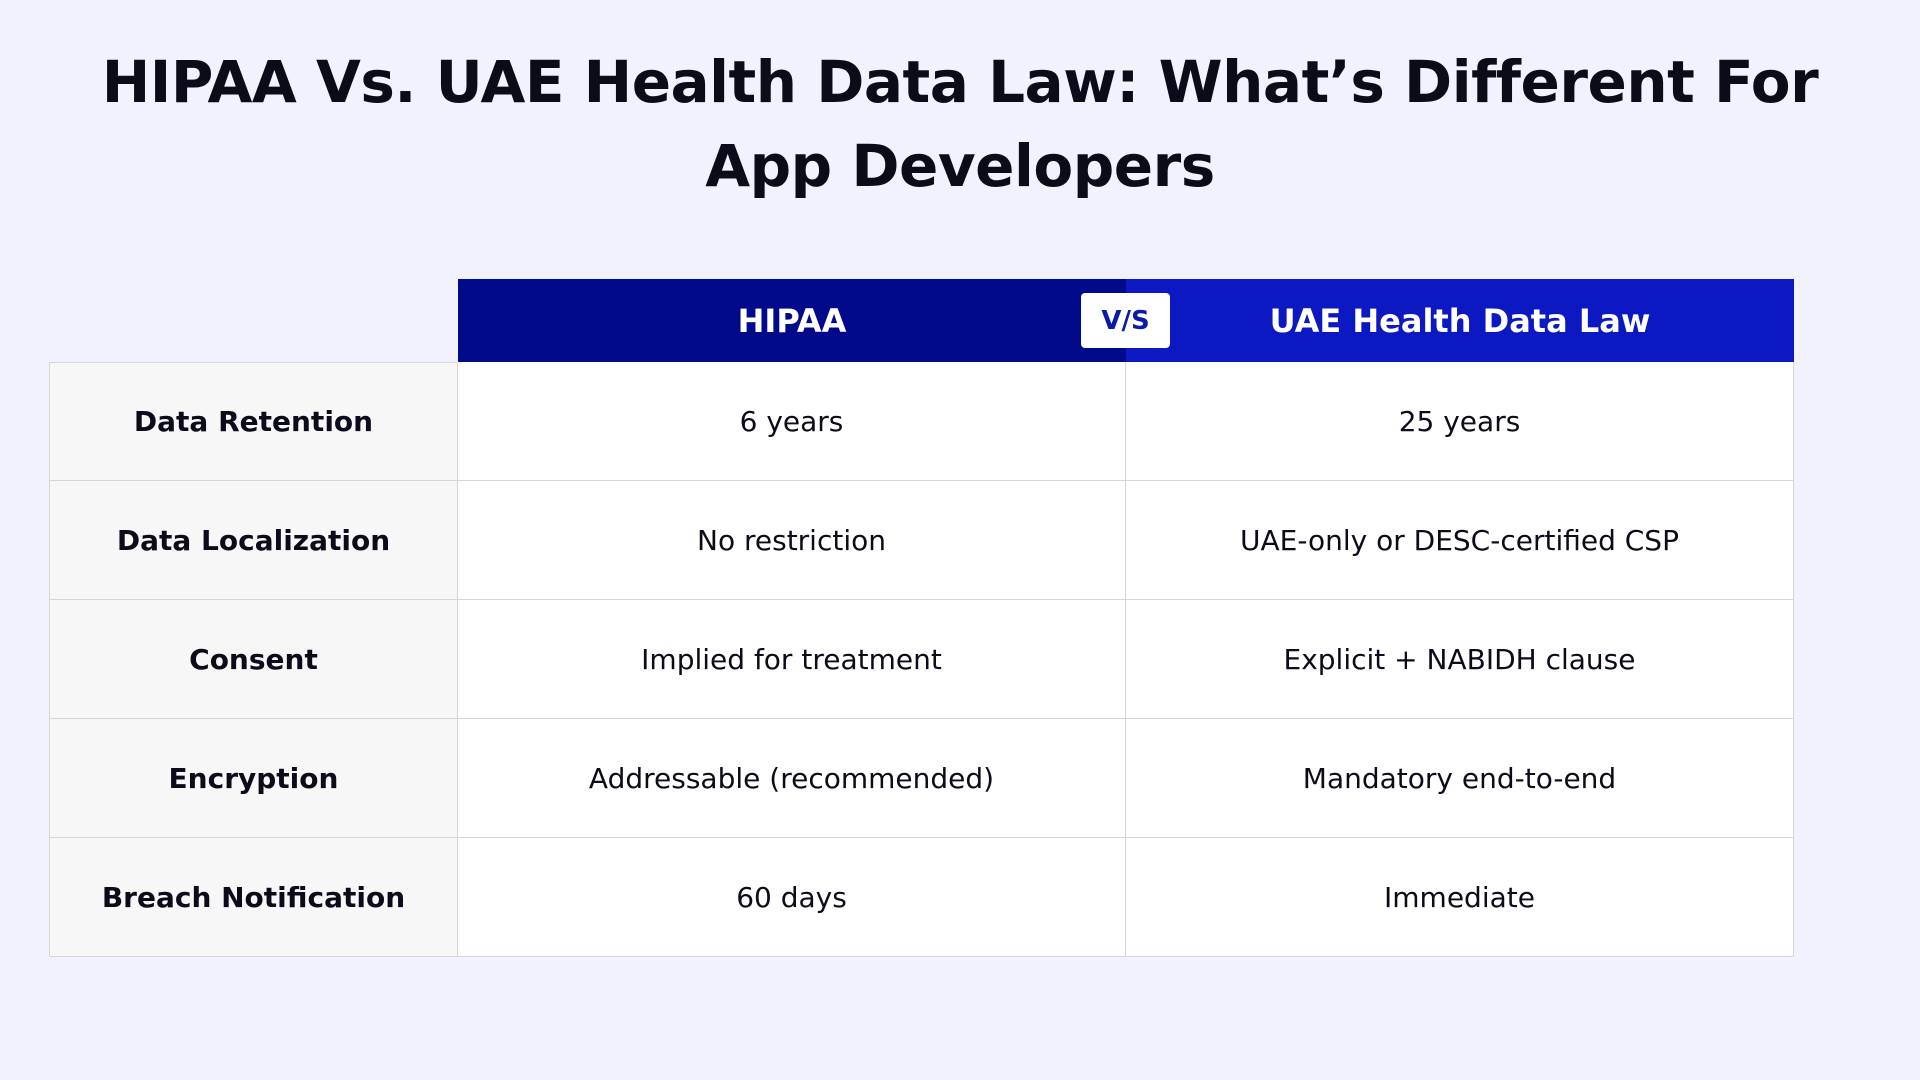  Describe the element at coordinates (1460, 320) in the screenshot. I see `header-uae-health-data-law: UAE Health Data Law` at that location.